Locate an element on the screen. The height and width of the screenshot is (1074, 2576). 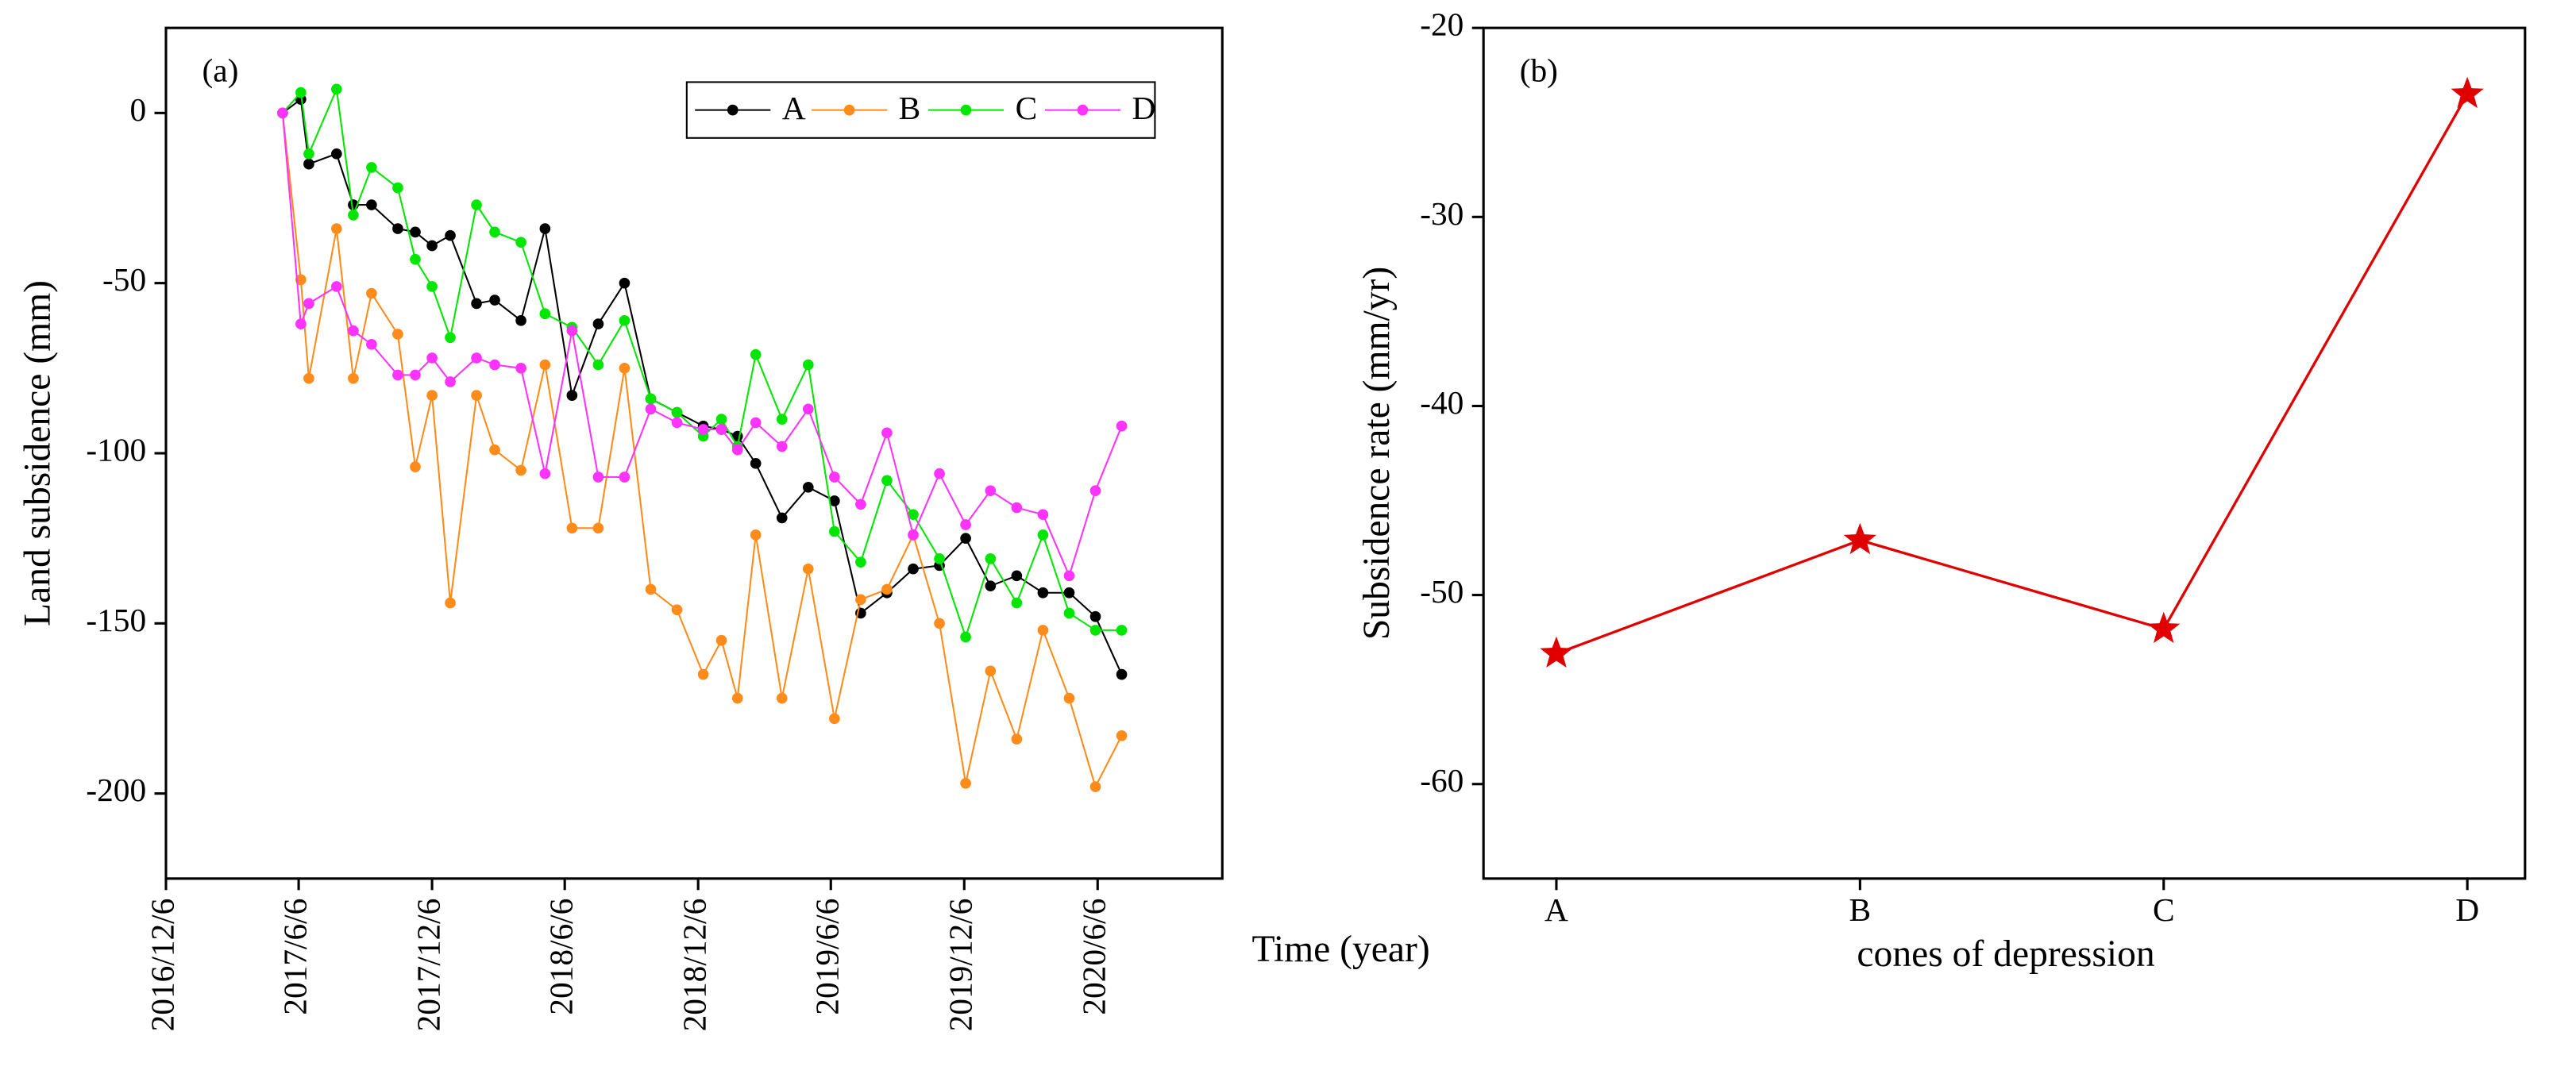
y-axis-label: Subsidence rate (mm/yr) is located at coordinates (1377, 453).